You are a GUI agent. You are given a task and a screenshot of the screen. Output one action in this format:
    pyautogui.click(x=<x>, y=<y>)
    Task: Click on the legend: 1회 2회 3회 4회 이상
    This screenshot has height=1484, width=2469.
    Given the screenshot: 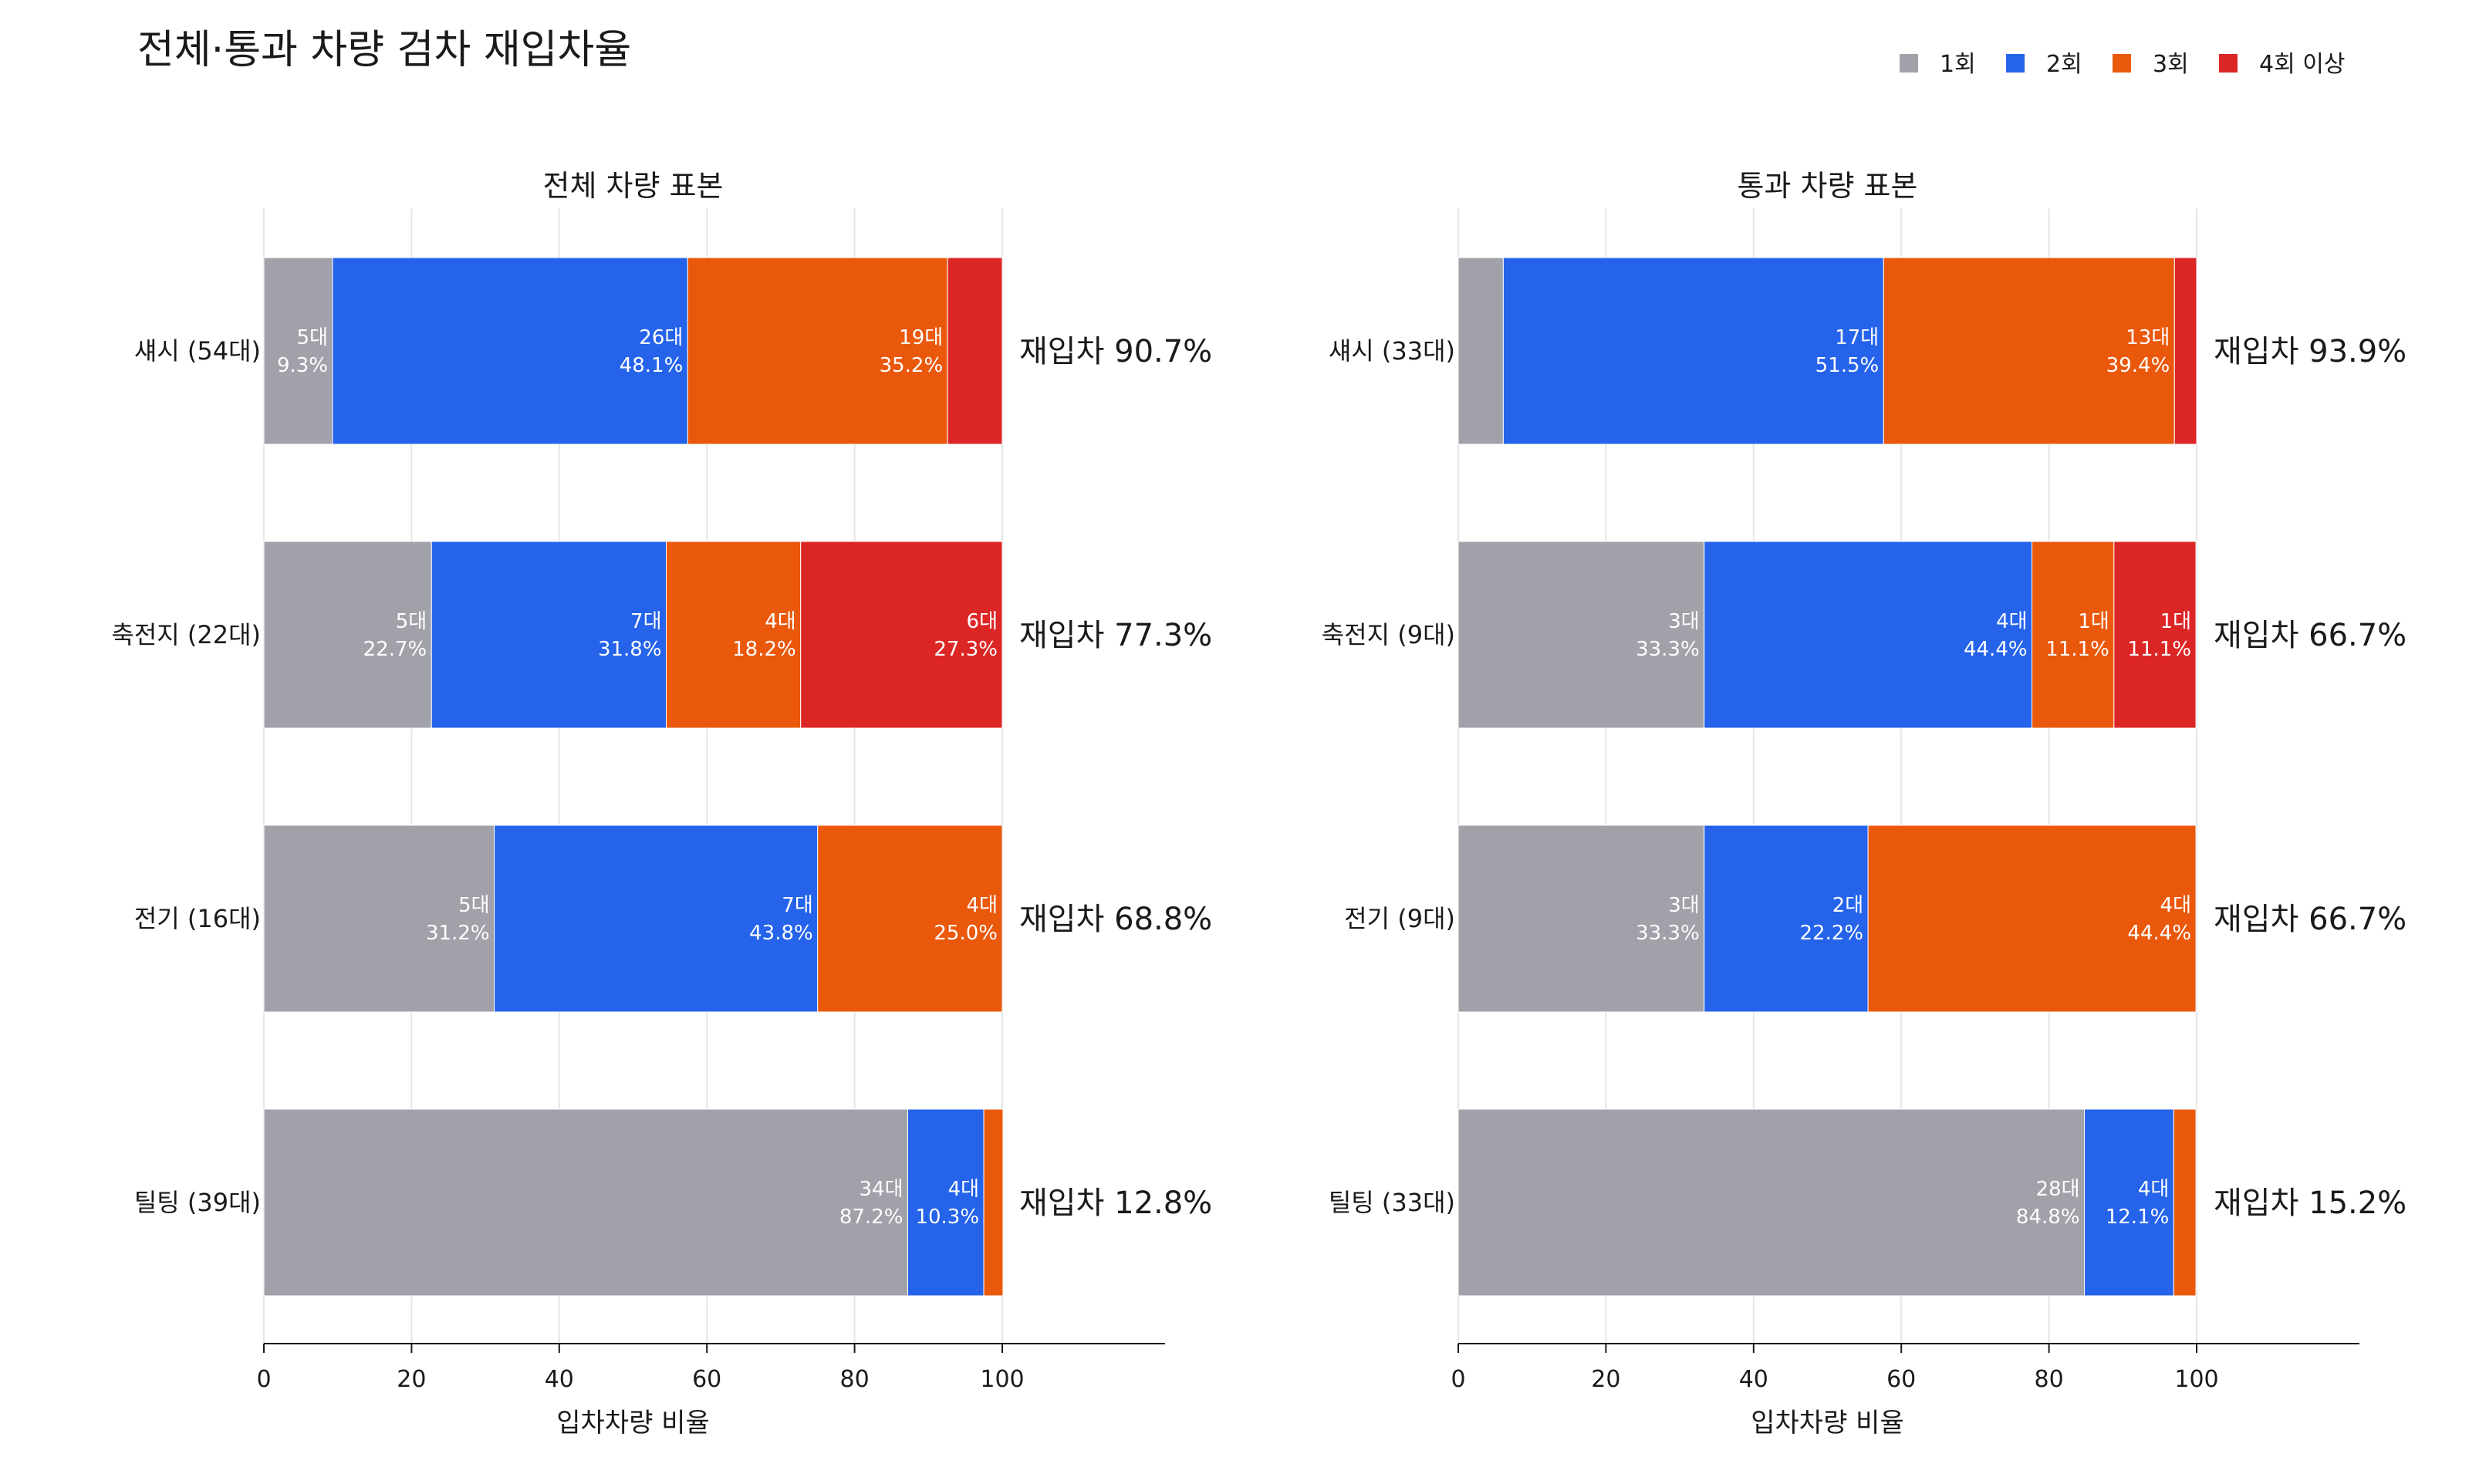 What is the action you would take?
    pyautogui.click(x=2123, y=64)
    